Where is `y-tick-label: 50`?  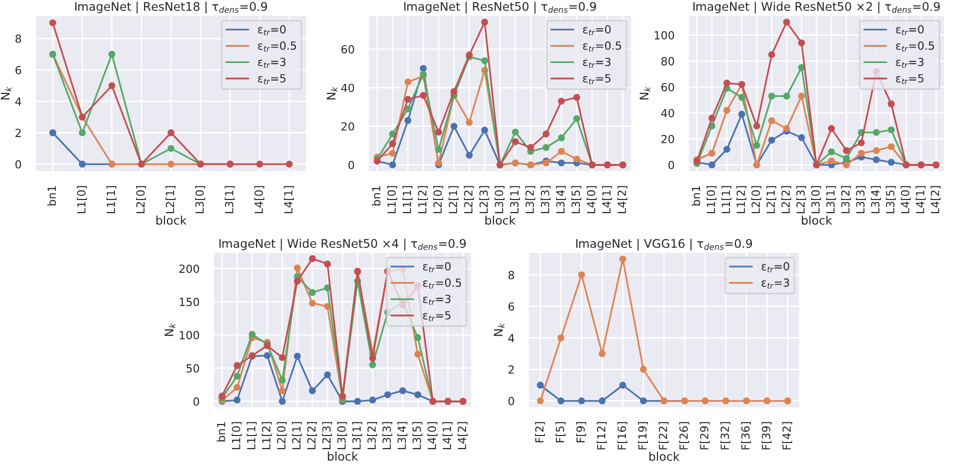 y-tick-label: 50 is located at coordinates (193, 368).